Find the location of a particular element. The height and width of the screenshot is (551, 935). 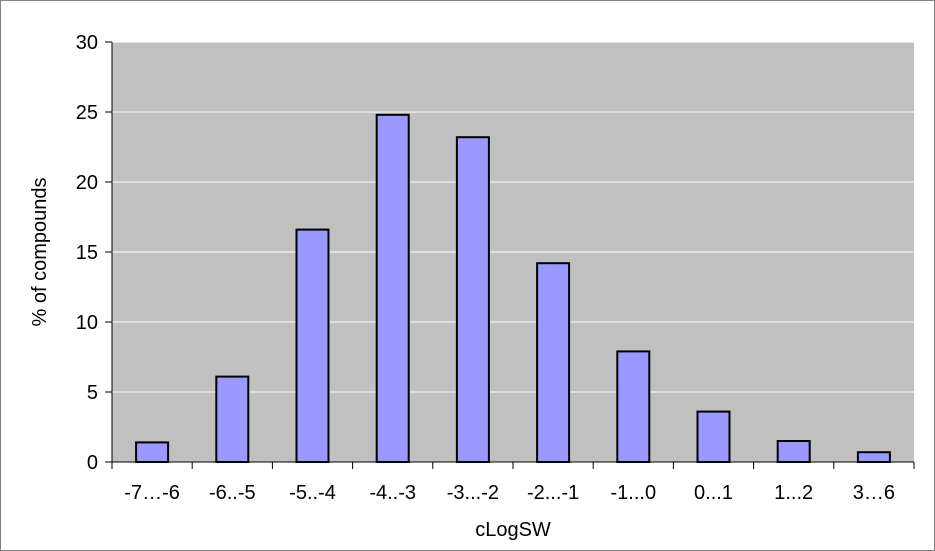

x-tick-label: -3...-2 is located at coordinates (473, 493).